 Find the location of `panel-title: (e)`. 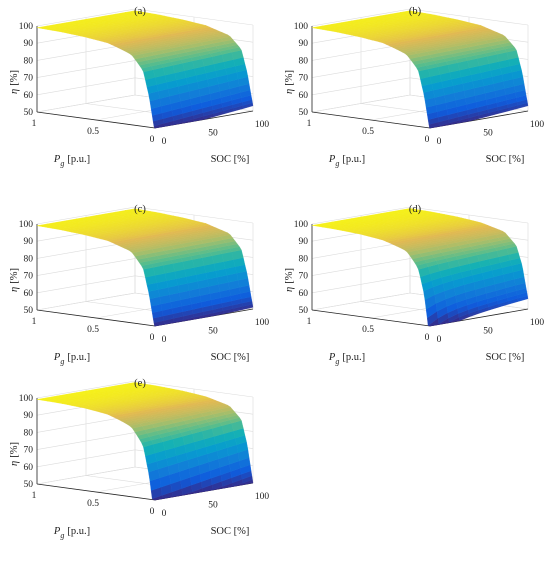

panel-title: (e) is located at coordinates (140, 383).